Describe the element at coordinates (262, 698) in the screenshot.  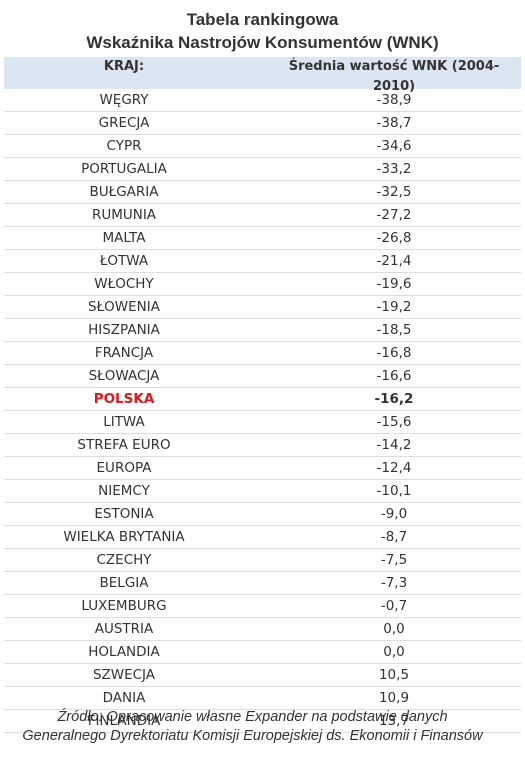
I see `table-row: DANIA 10,9` at that location.